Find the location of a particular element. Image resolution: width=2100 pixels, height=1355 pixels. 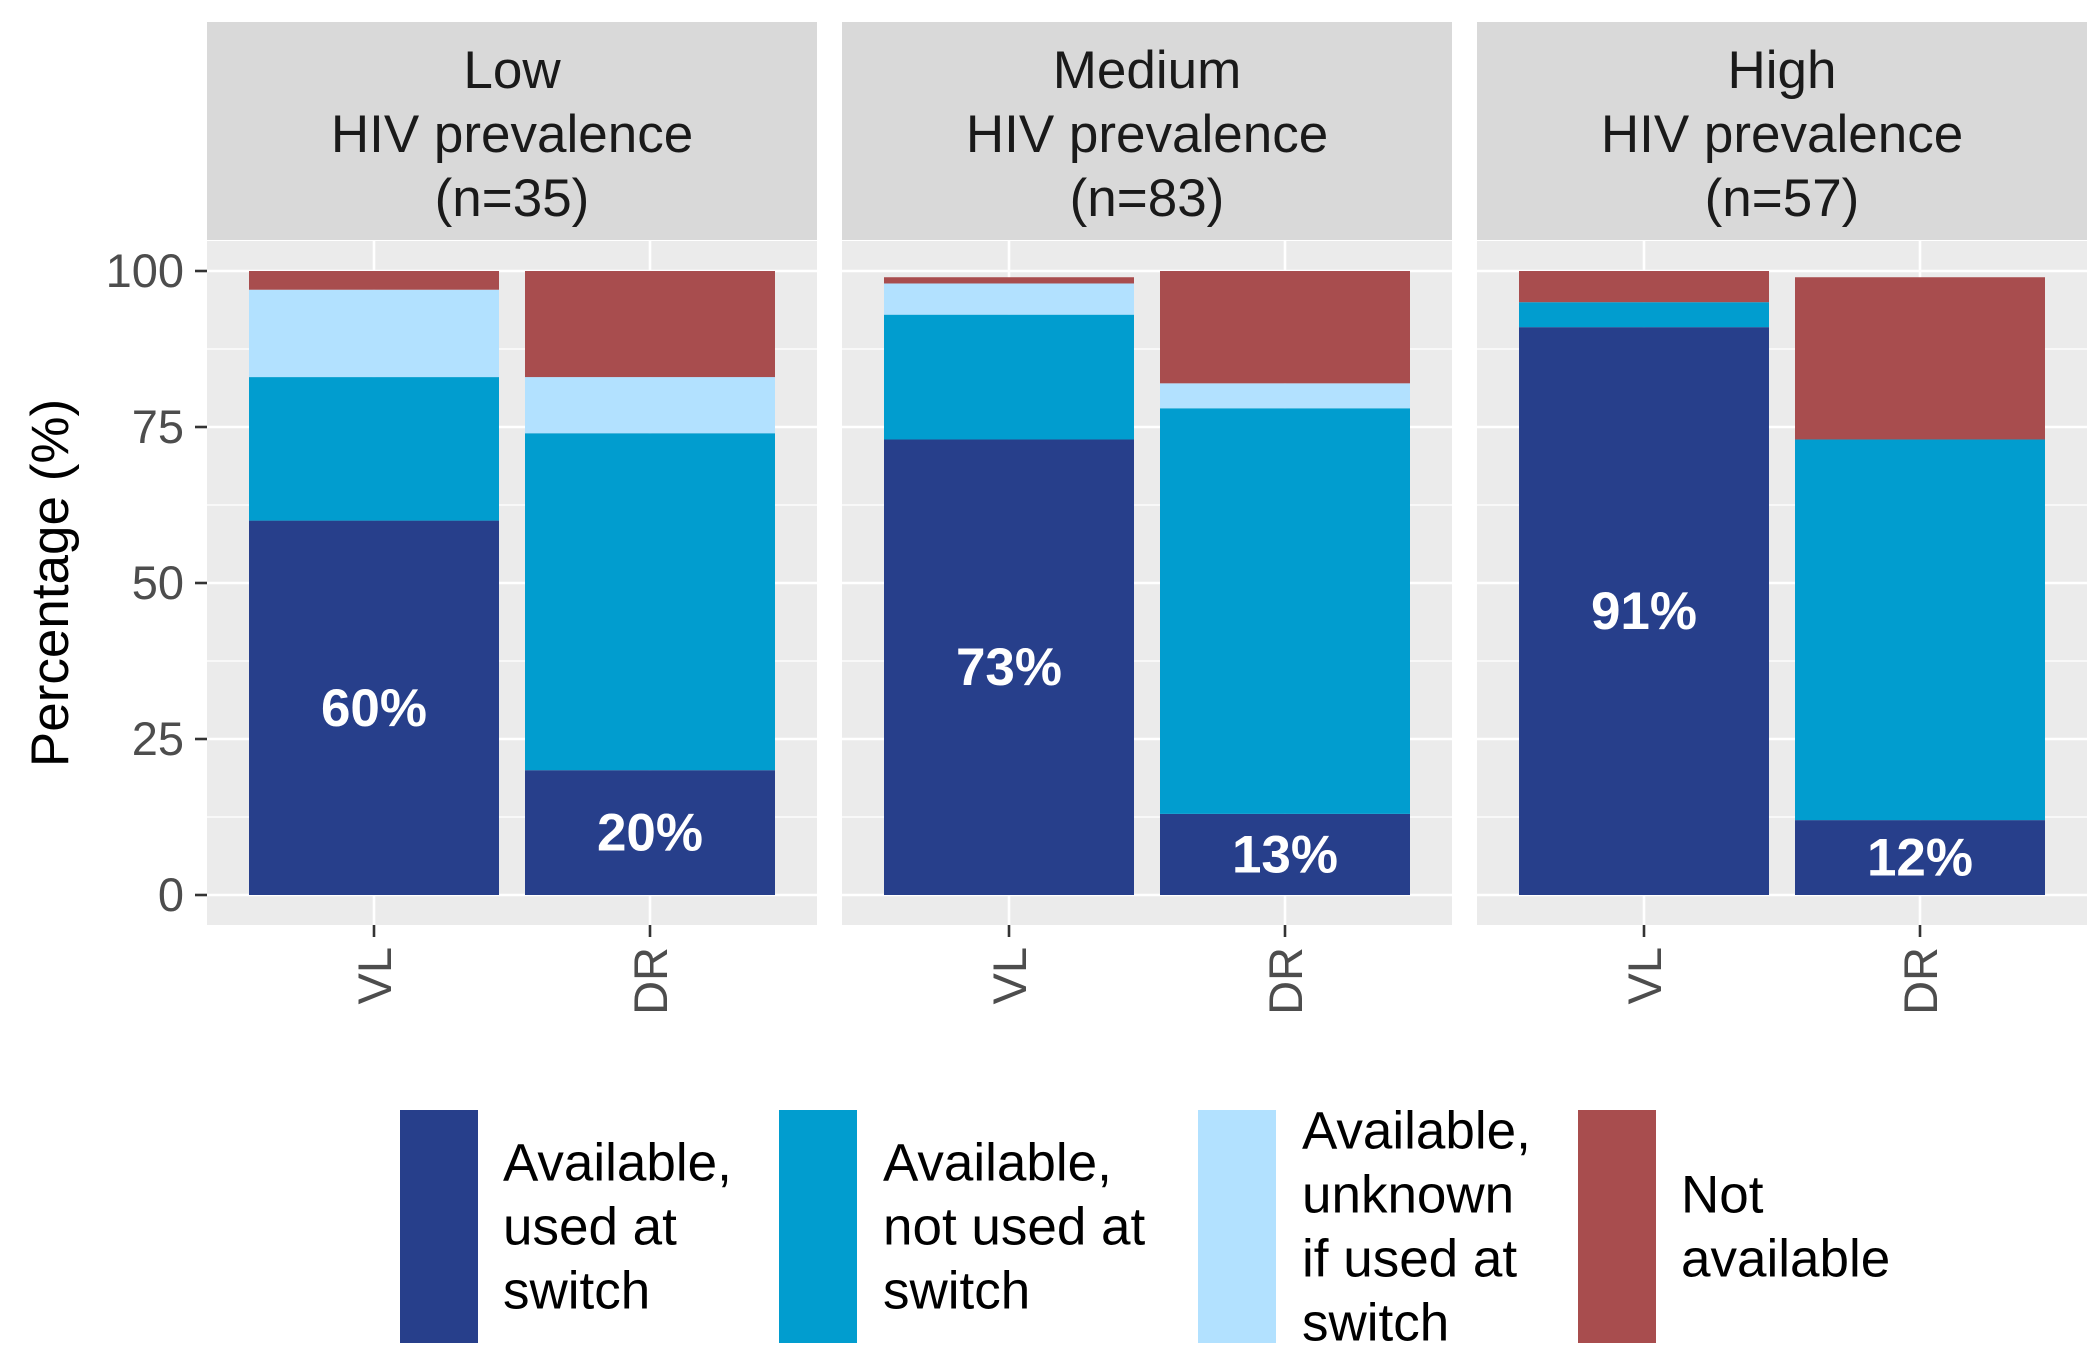

bar-value-label: 20% is located at coordinates (650, 833).